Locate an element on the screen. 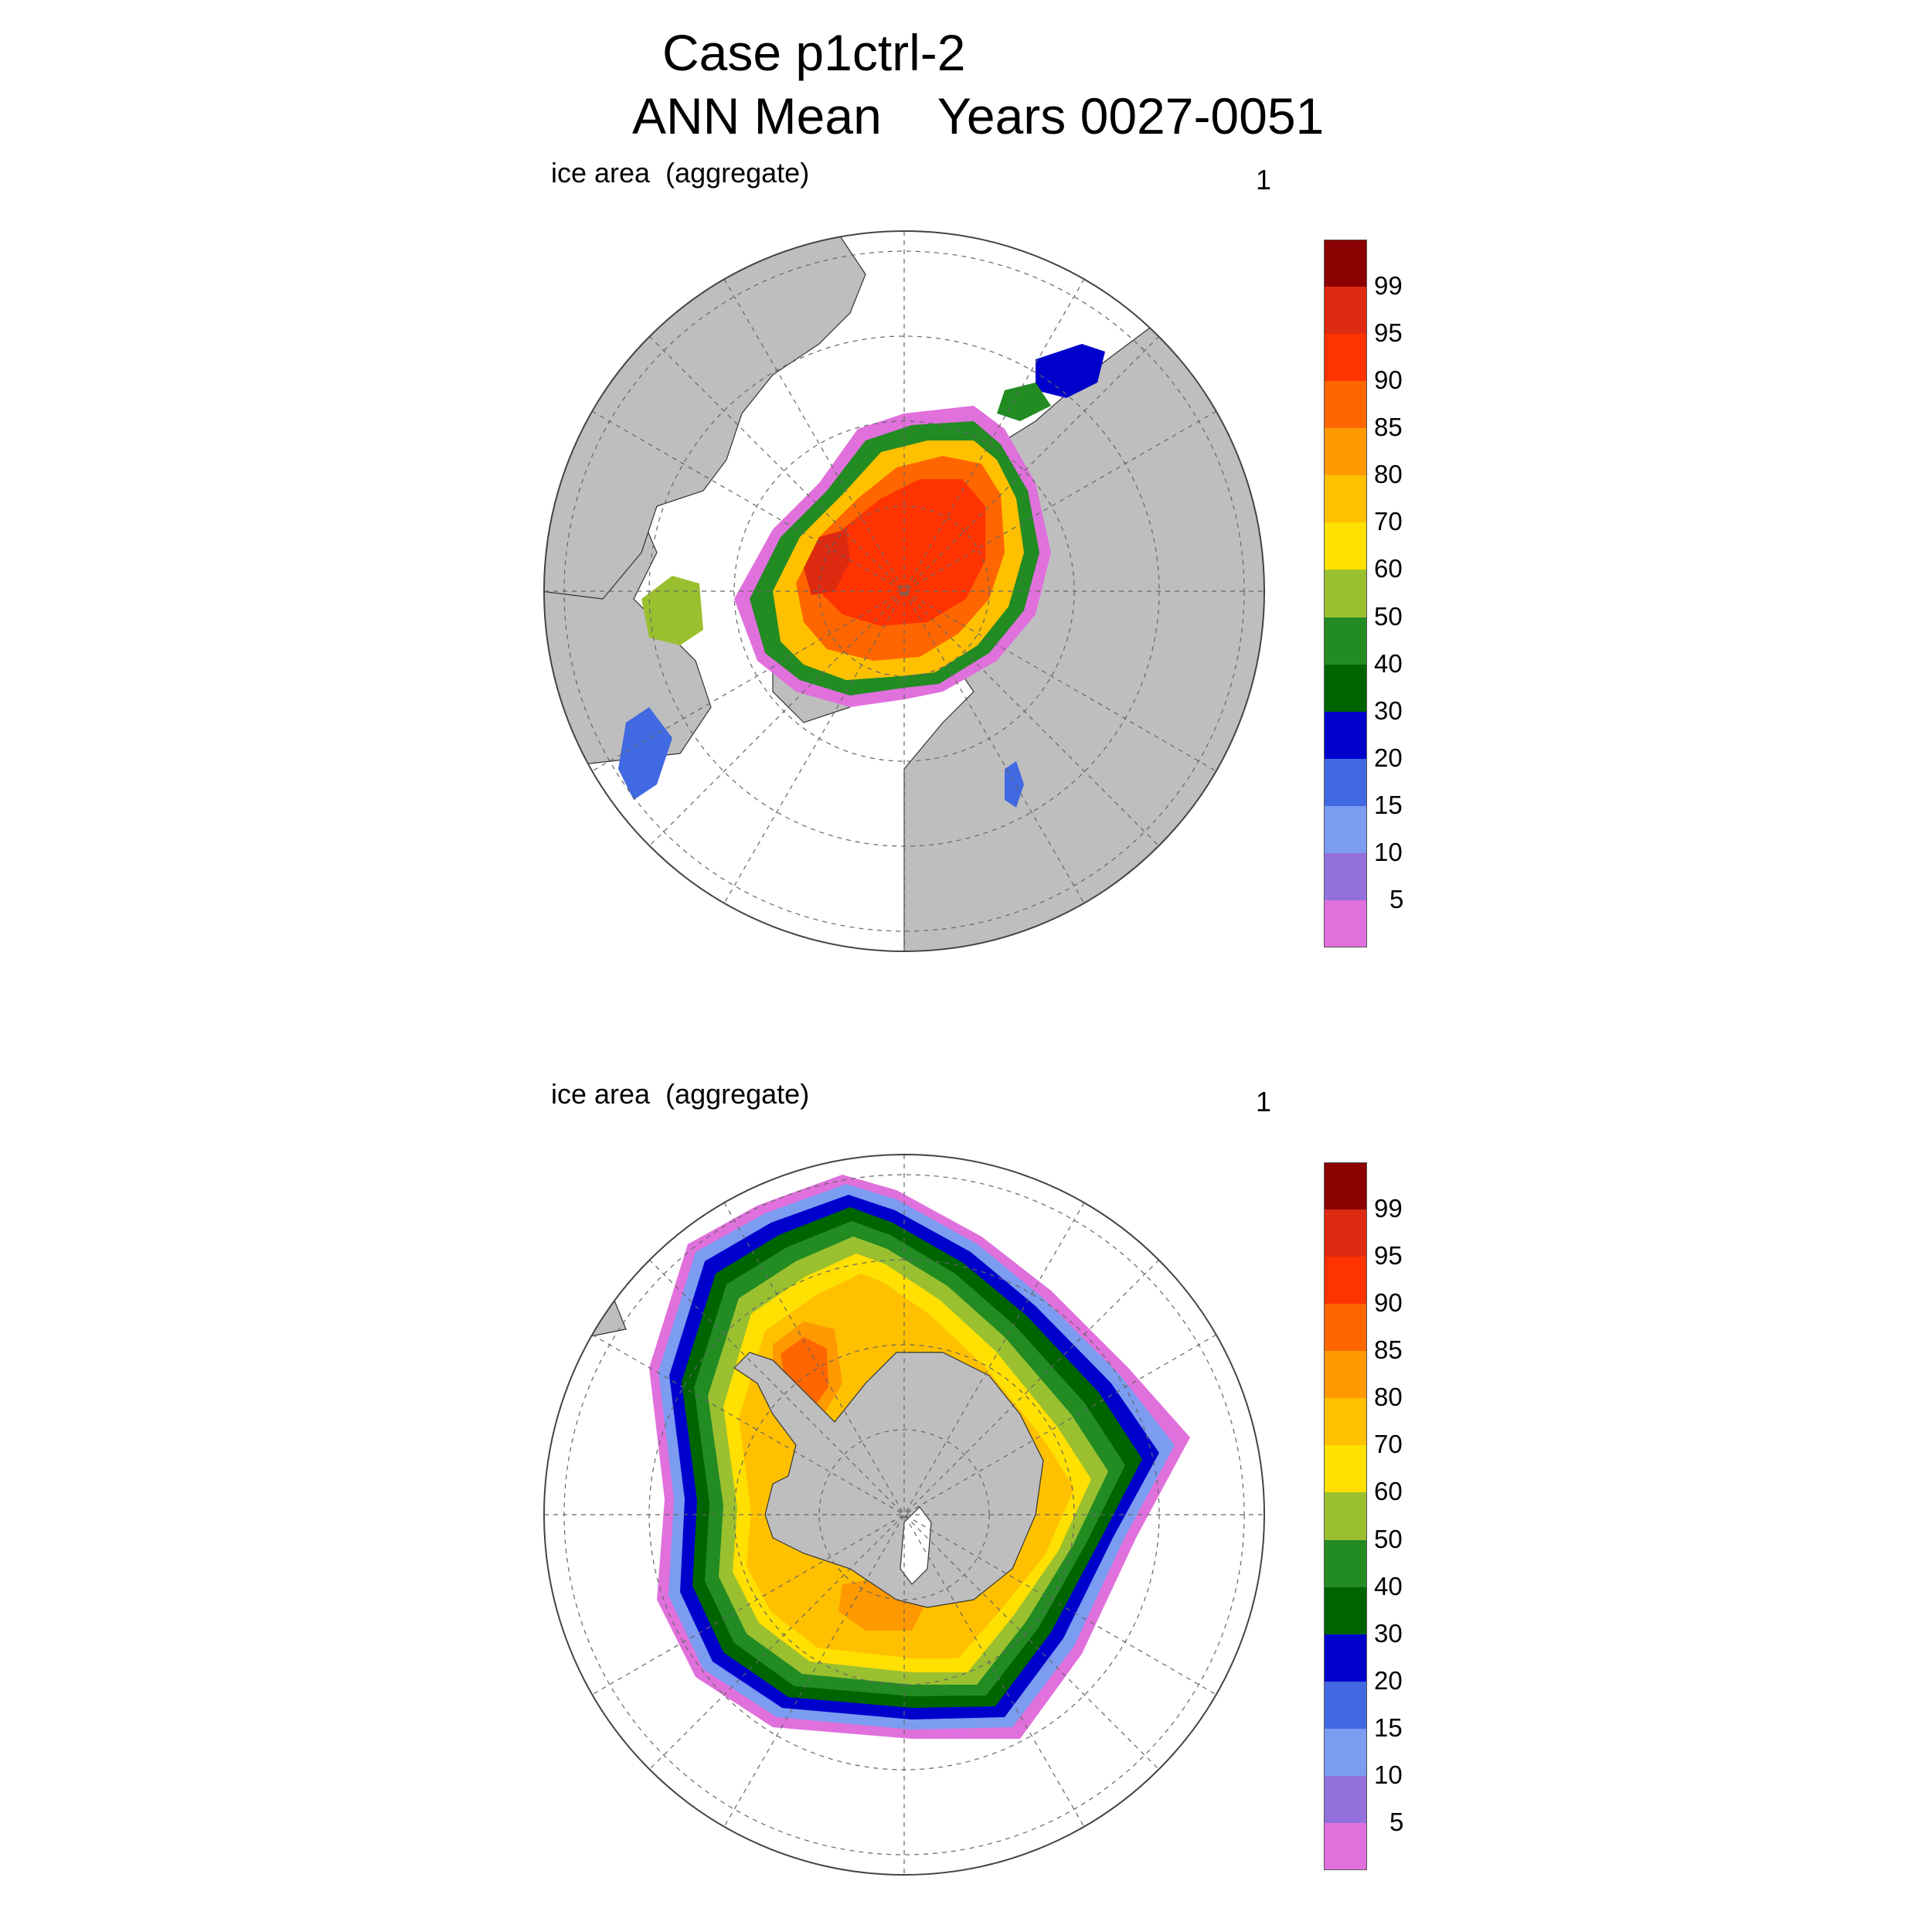 This screenshot has width=1932, height=1932. north-panel-label: ice area (aggregate) is located at coordinates (681, 173).